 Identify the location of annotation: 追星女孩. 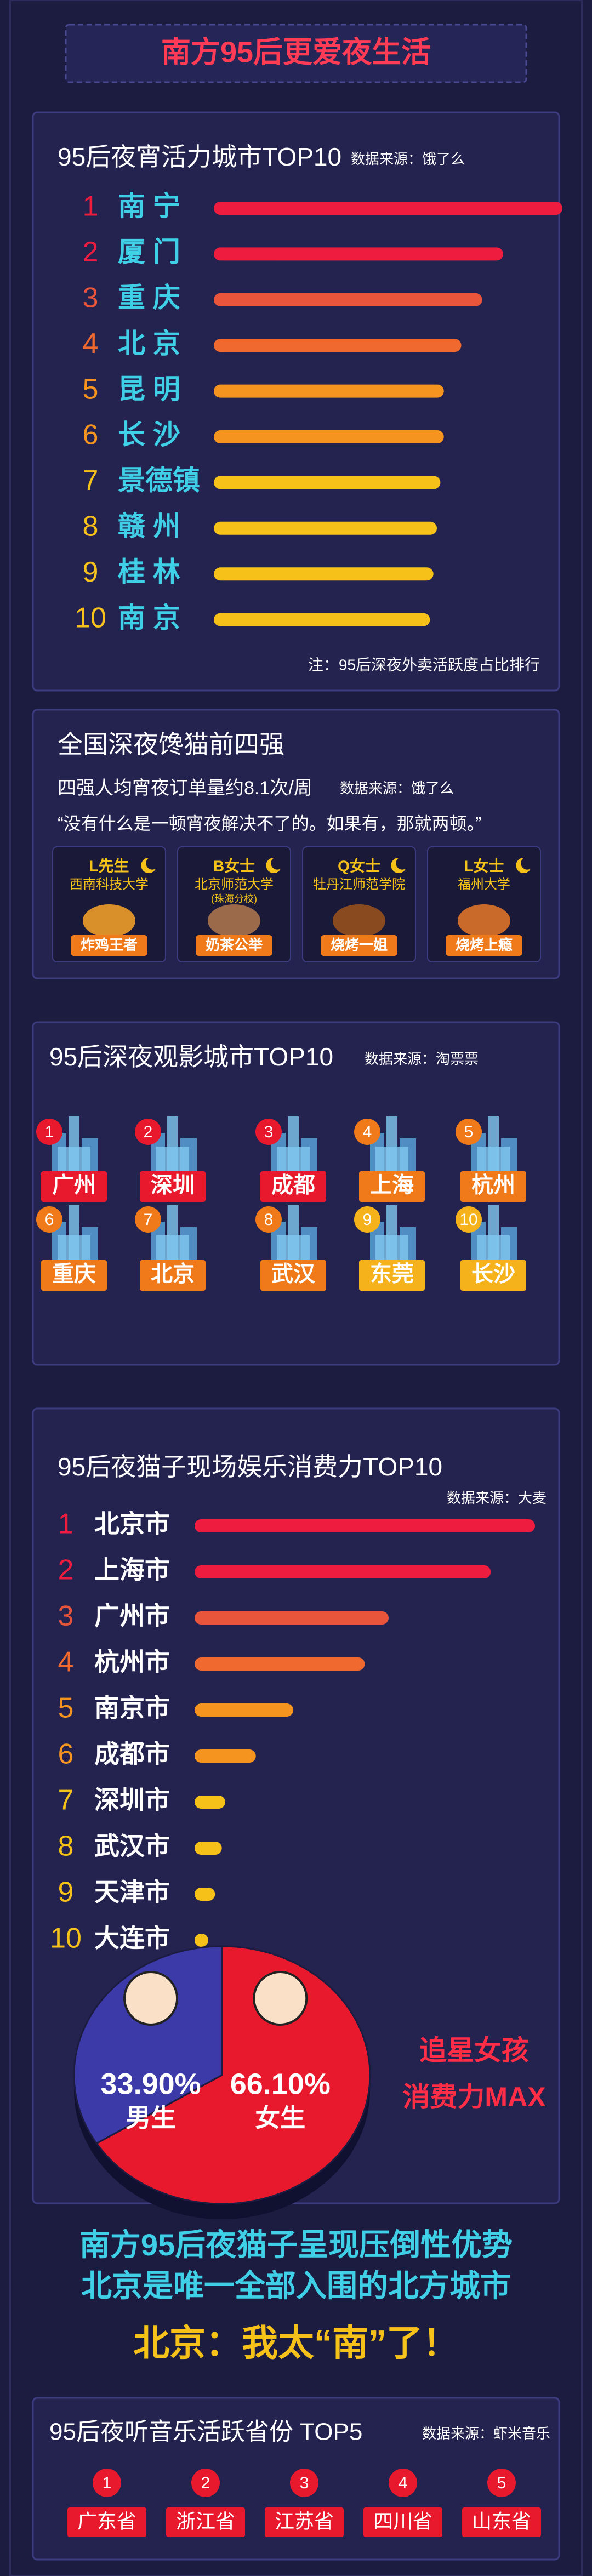
(474, 2050).